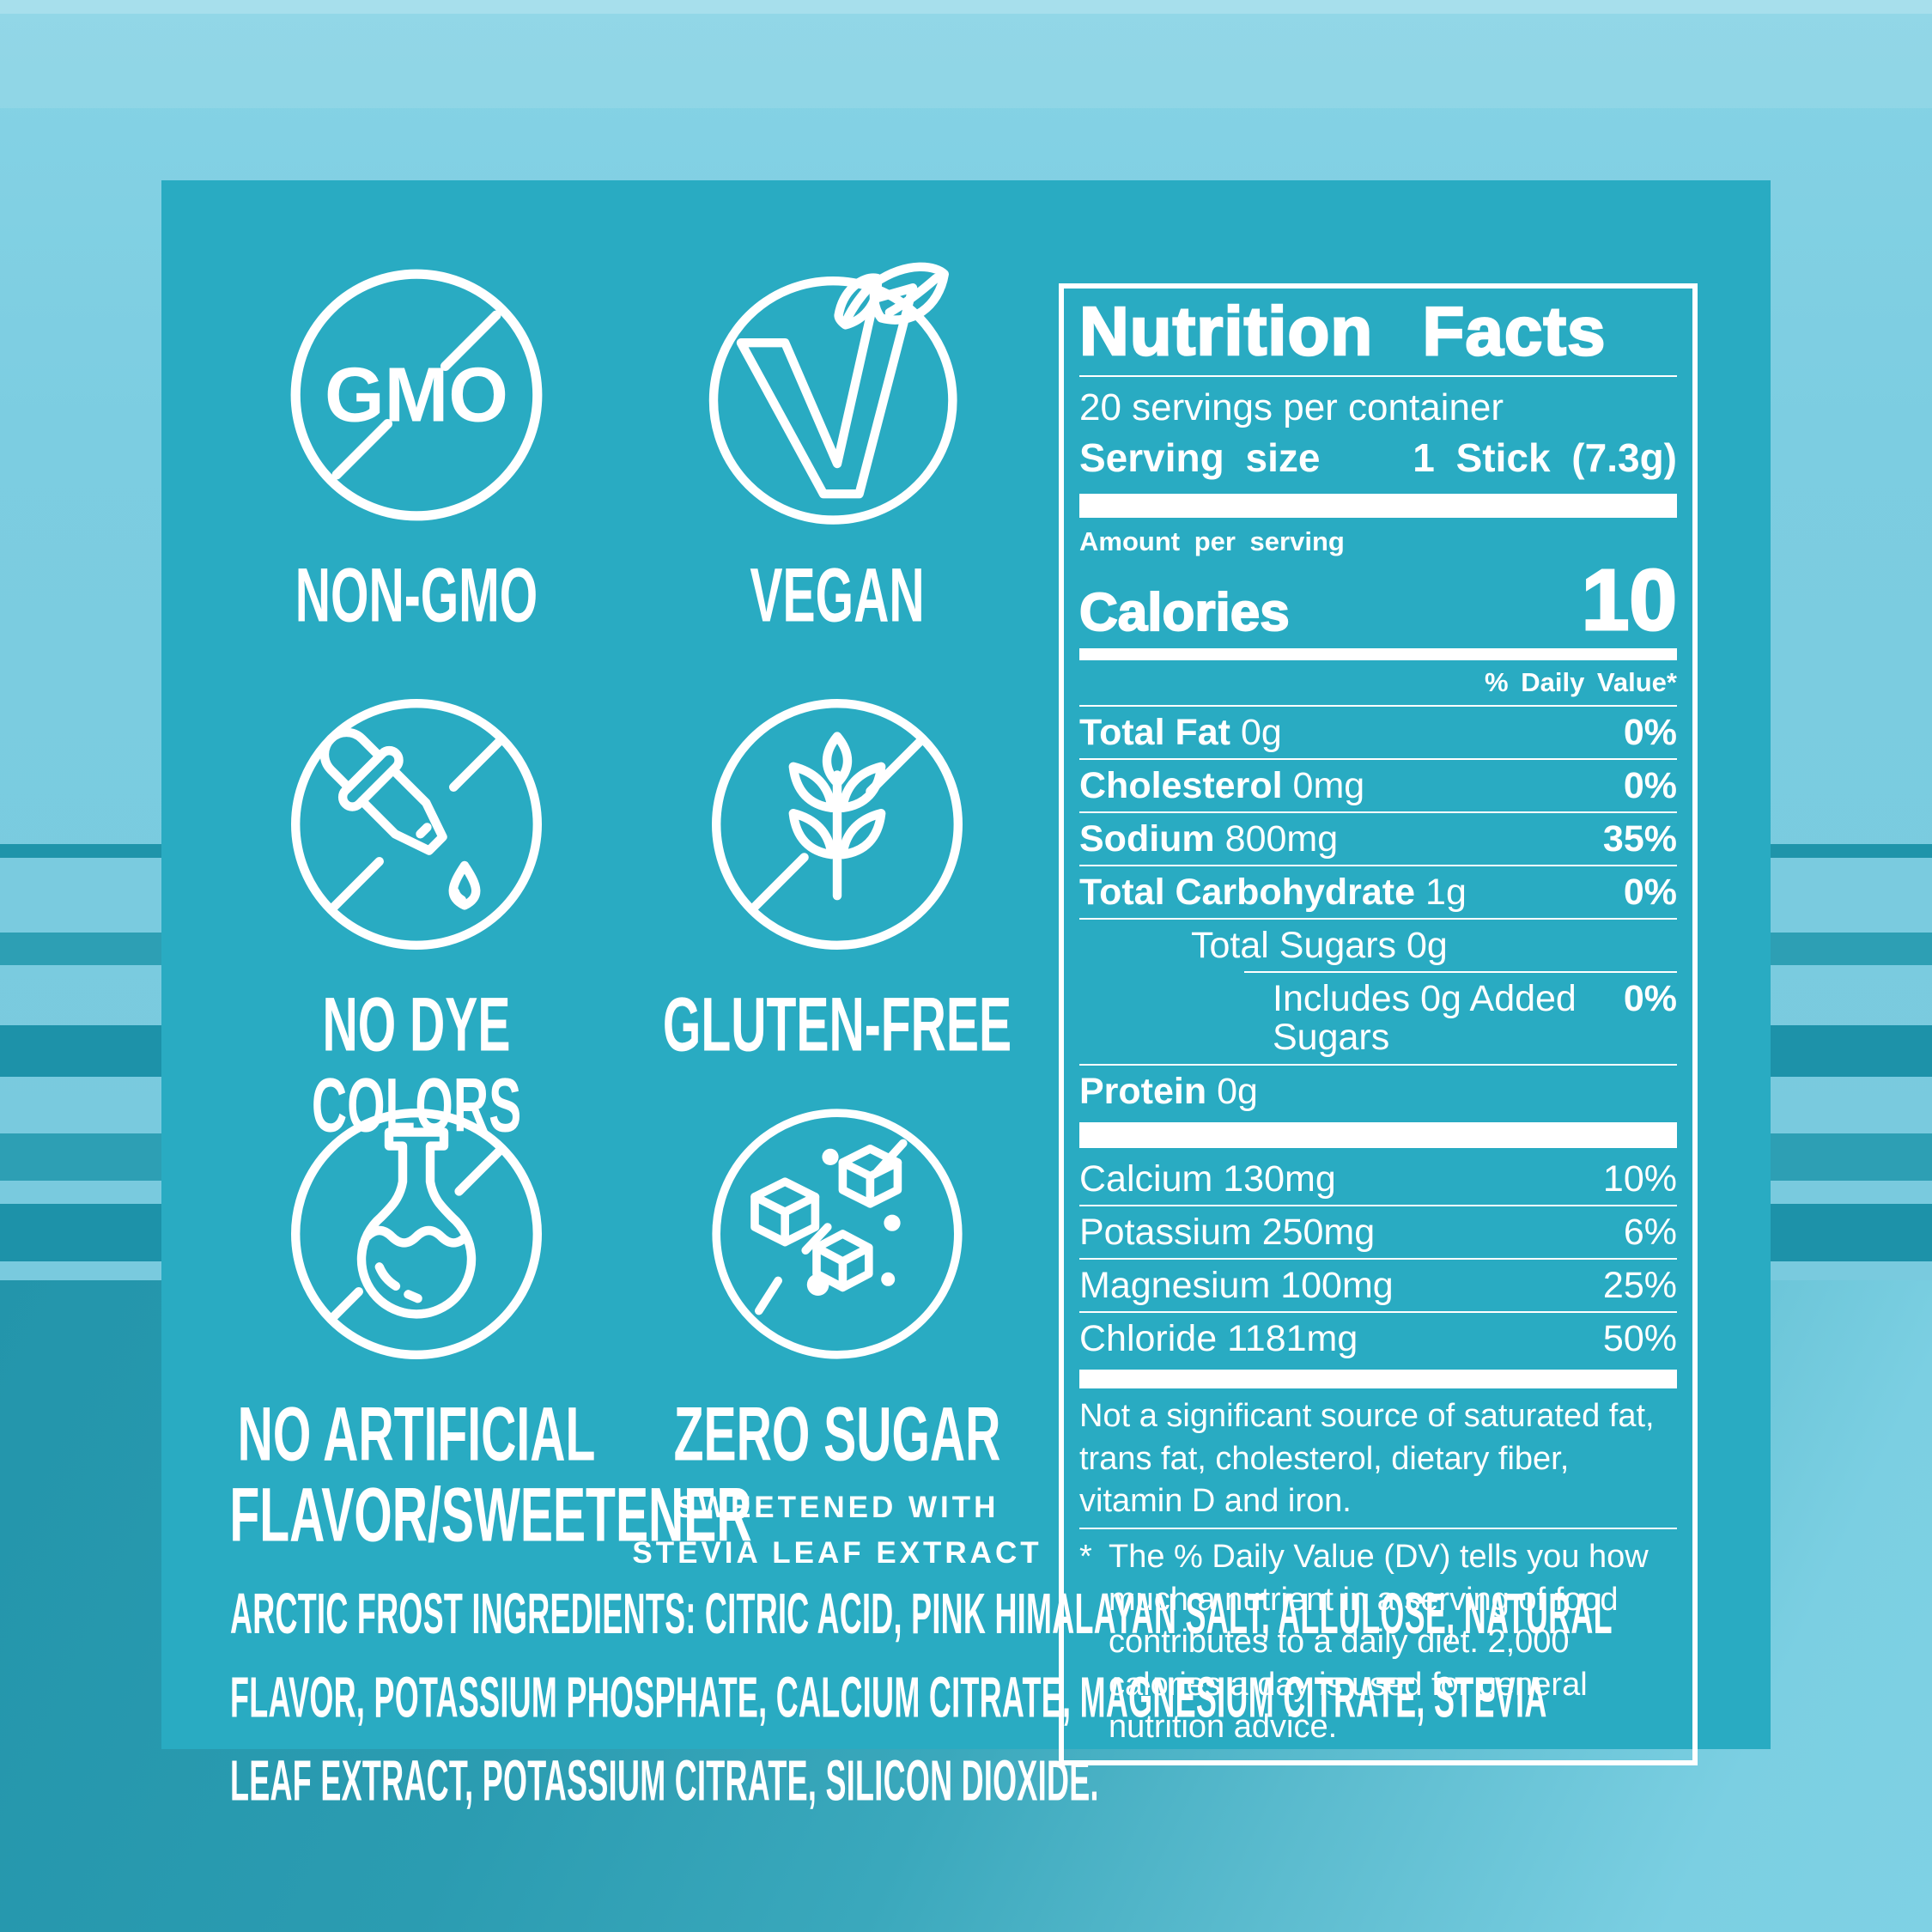  I want to click on badge-label: NON-GMO, so click(417, 594).